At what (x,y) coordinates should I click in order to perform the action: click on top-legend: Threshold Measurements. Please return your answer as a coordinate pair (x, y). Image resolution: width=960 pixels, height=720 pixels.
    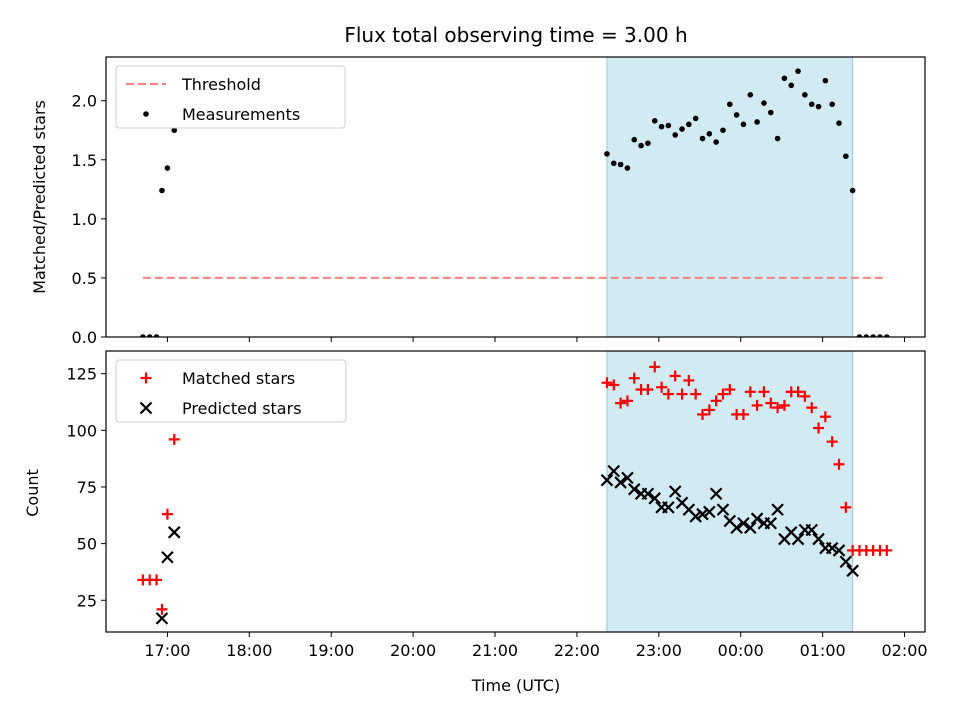
    Looking at the image, I should click on (230, 97).